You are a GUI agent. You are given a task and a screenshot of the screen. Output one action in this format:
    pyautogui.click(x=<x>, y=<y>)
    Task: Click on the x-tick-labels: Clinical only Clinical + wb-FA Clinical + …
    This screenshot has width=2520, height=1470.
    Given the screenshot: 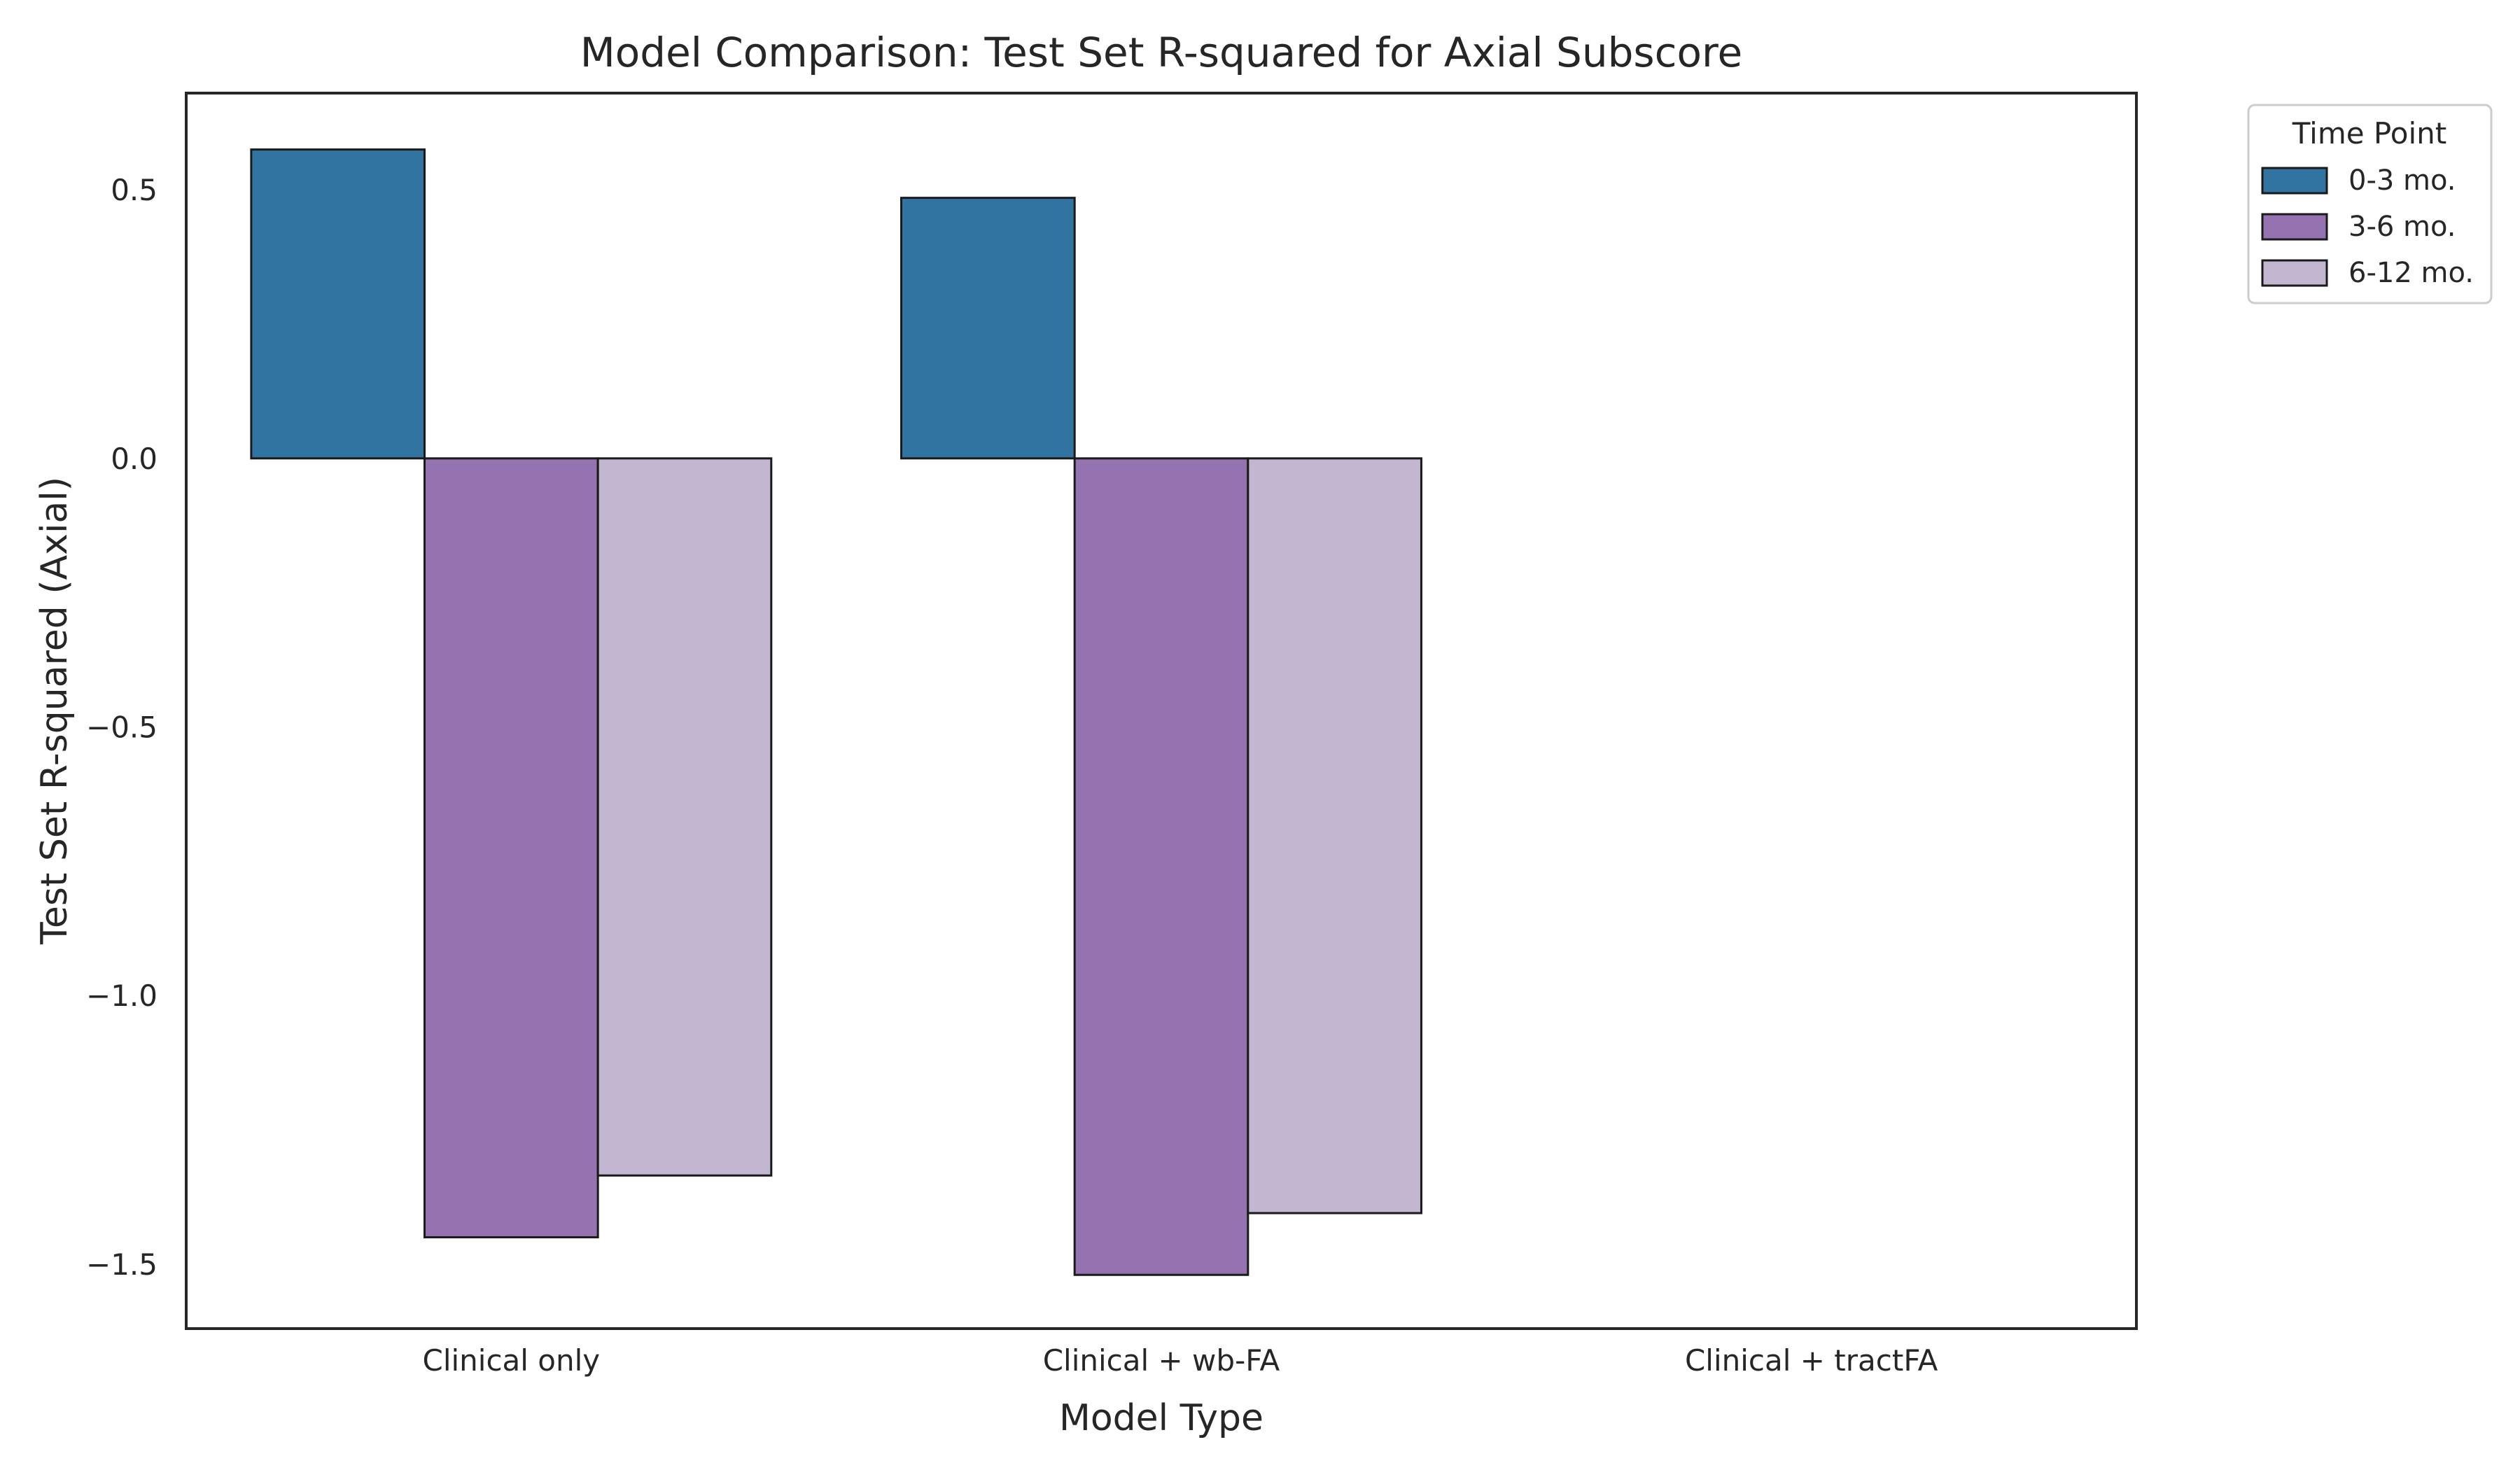 What is the action you would take?
    pyautogui.click(x=1180, y=1360)
    